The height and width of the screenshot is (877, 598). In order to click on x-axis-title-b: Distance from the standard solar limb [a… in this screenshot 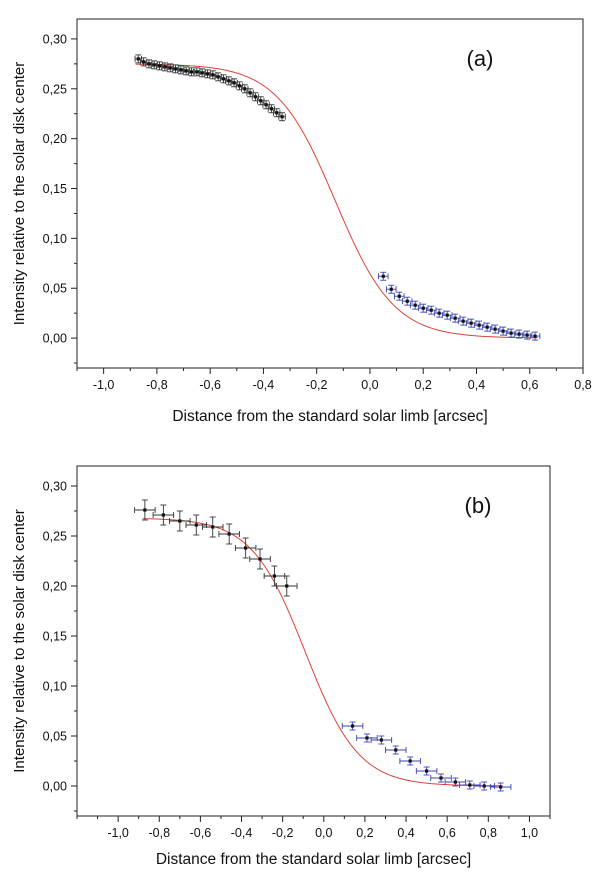, I will do `click(313, 859)`.